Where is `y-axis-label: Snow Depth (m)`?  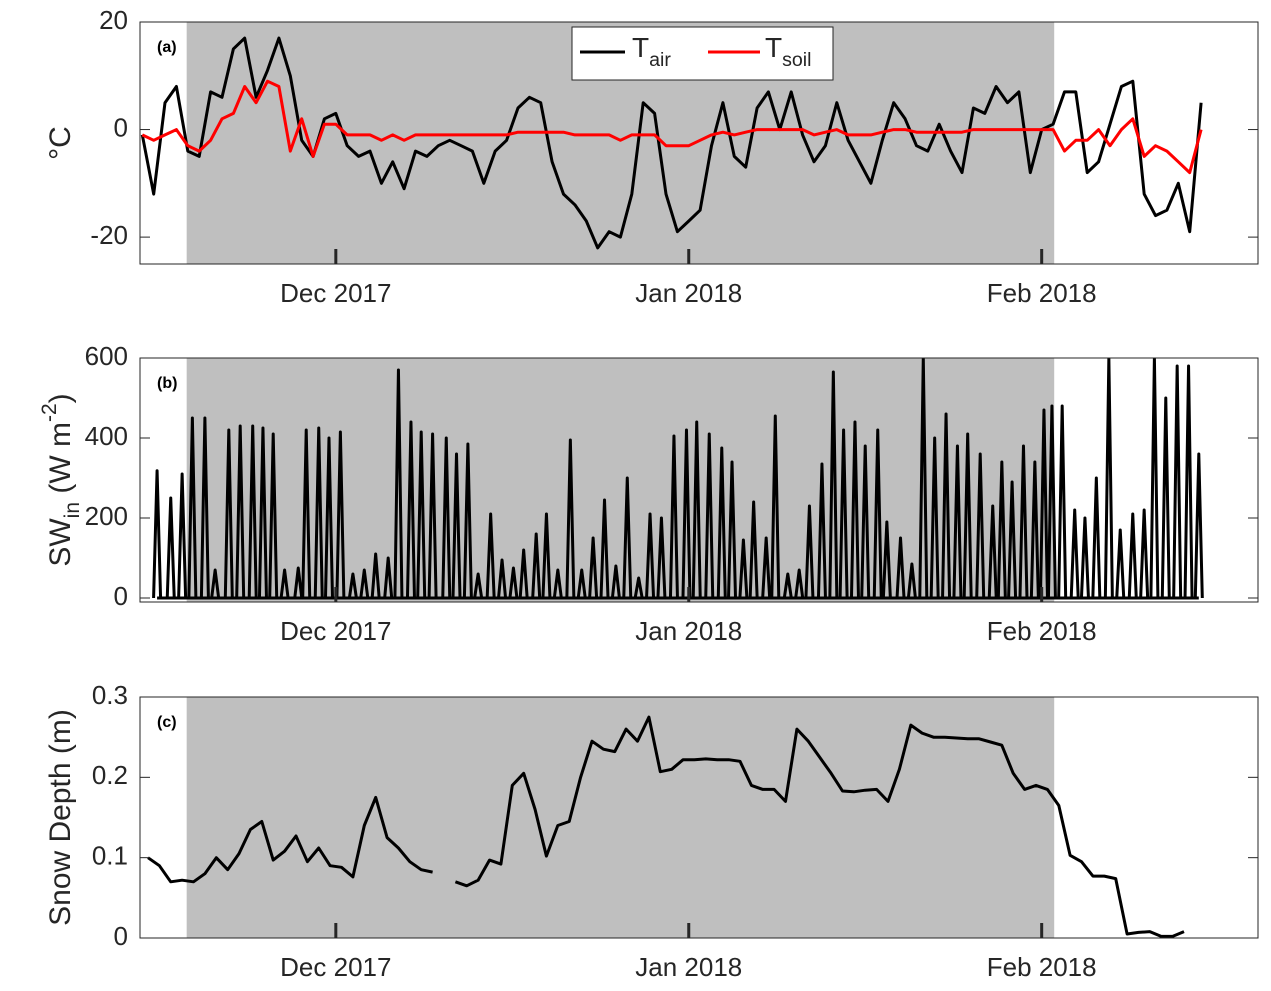
y-axis-label: Snow Depth (m) is located at coordinates (60, 817).